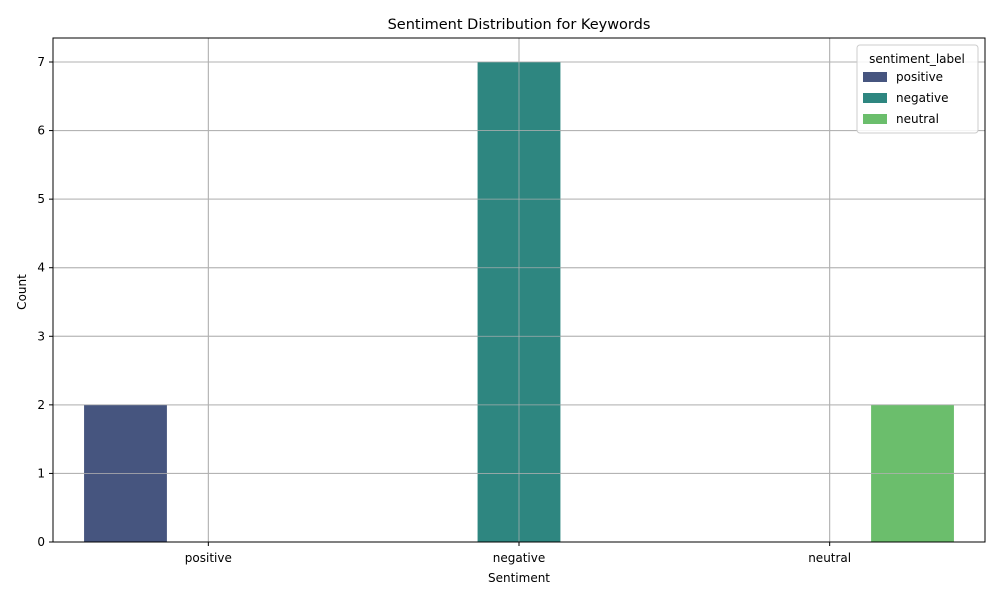 Image resolution: width=1000 pixels, height=600 pixels. What do you see at coordinates (41, 62) in the screenshot?
I see `y-tick-label: 7` at bounding box center [41, 62].